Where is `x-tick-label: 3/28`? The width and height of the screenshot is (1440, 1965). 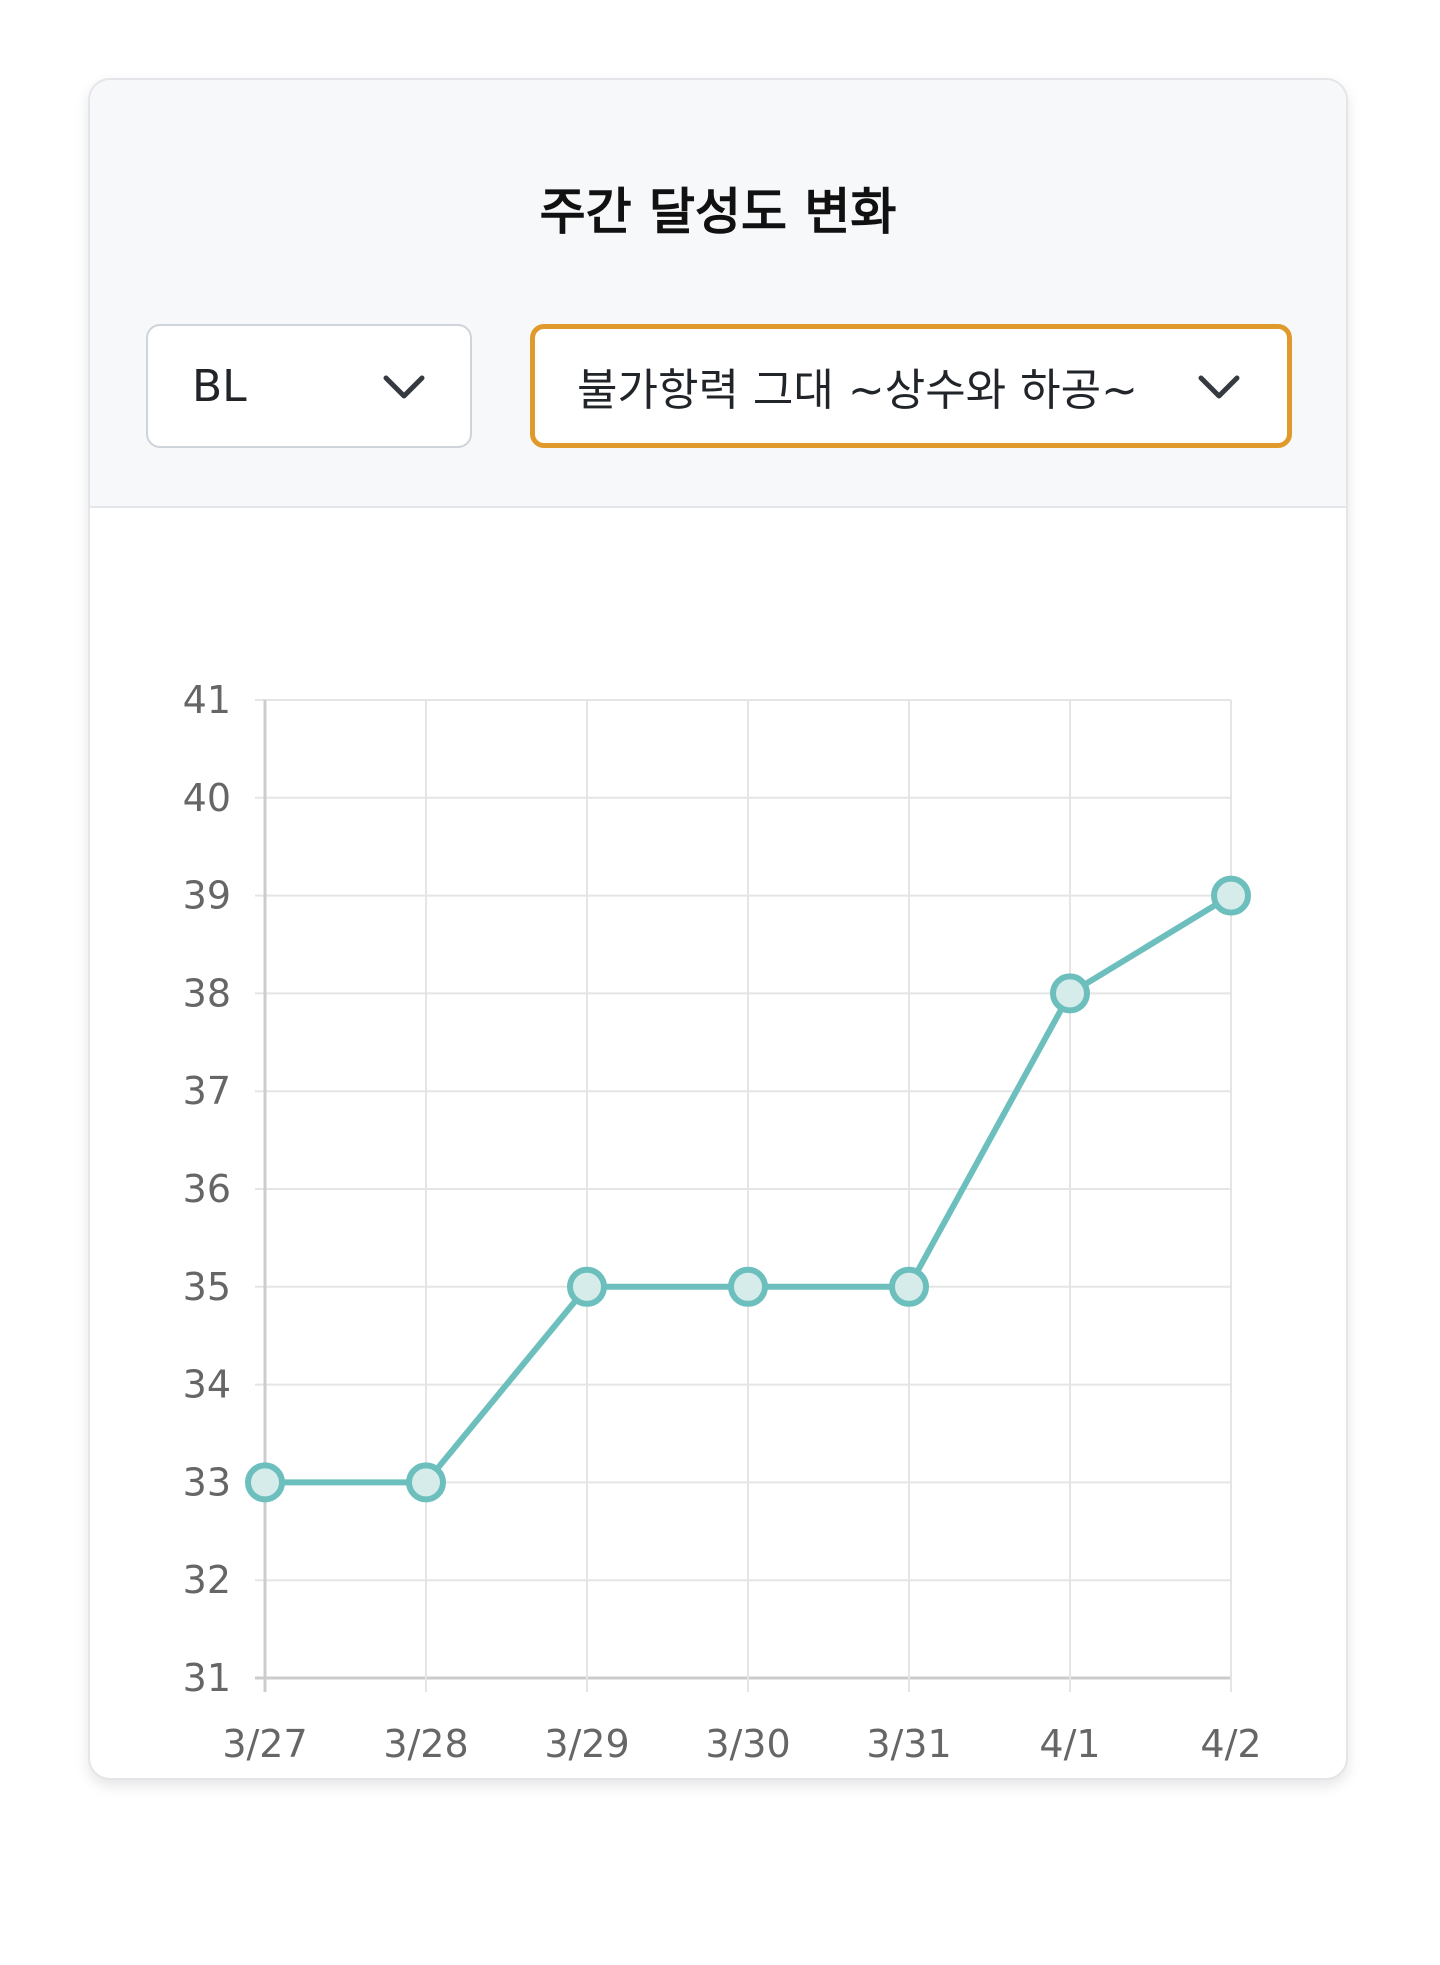 x-tick-label: 3/28 is located at coordinates (425, 1744).